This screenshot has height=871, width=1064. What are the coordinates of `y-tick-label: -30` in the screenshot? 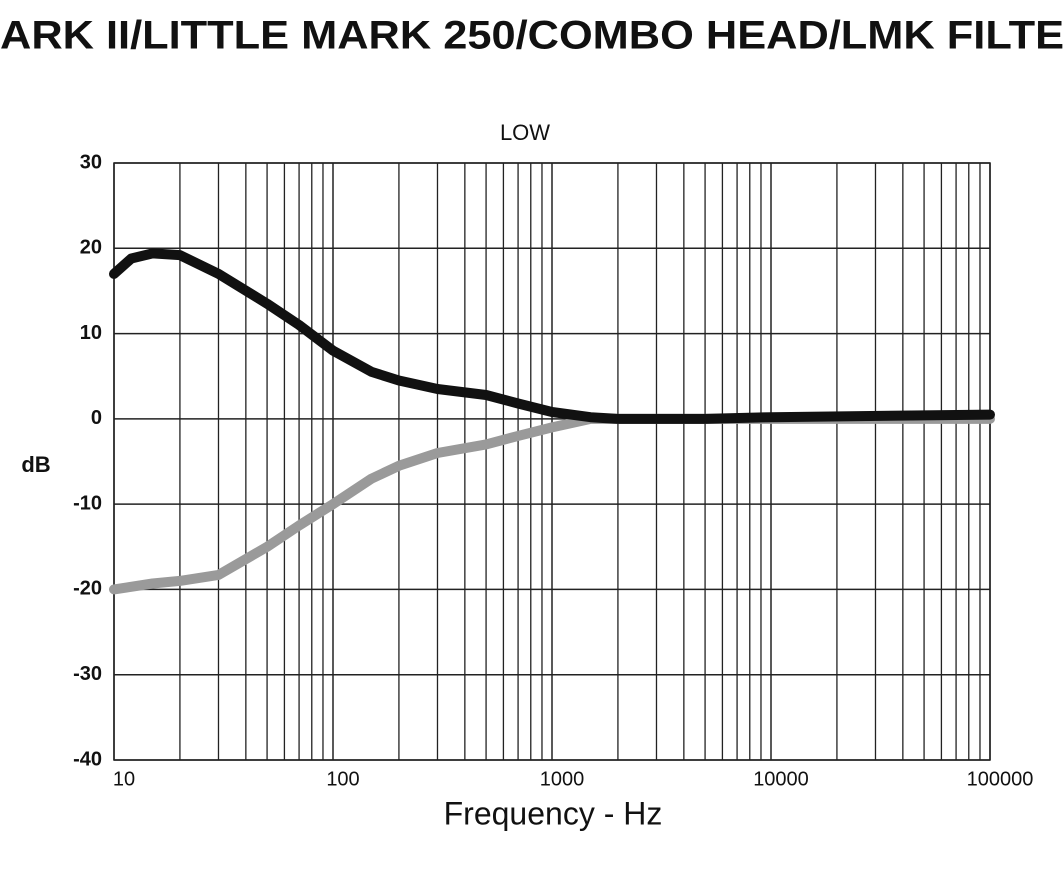 It's located at (87, 674).